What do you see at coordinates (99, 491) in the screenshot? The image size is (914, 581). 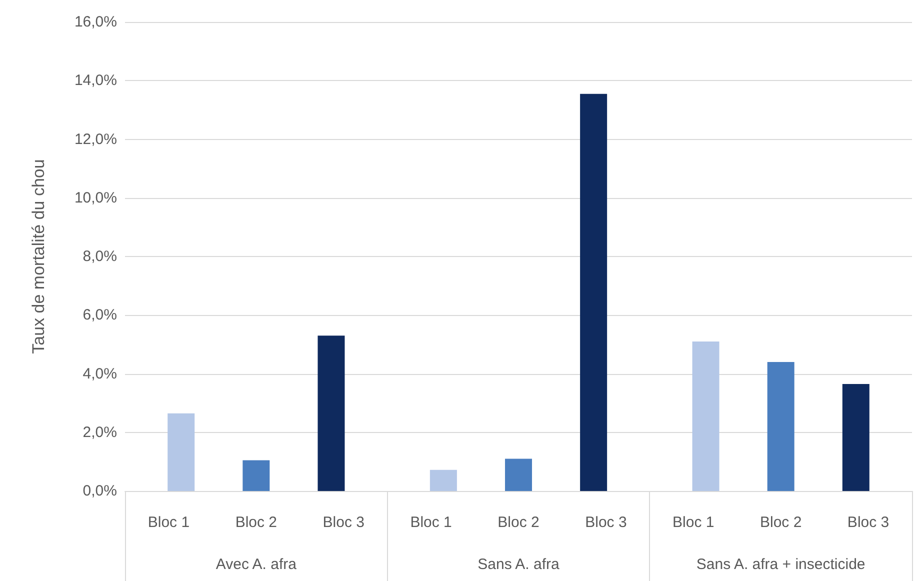 I see `y-tick-label: 0,0%` at bounding box center [99, 491].